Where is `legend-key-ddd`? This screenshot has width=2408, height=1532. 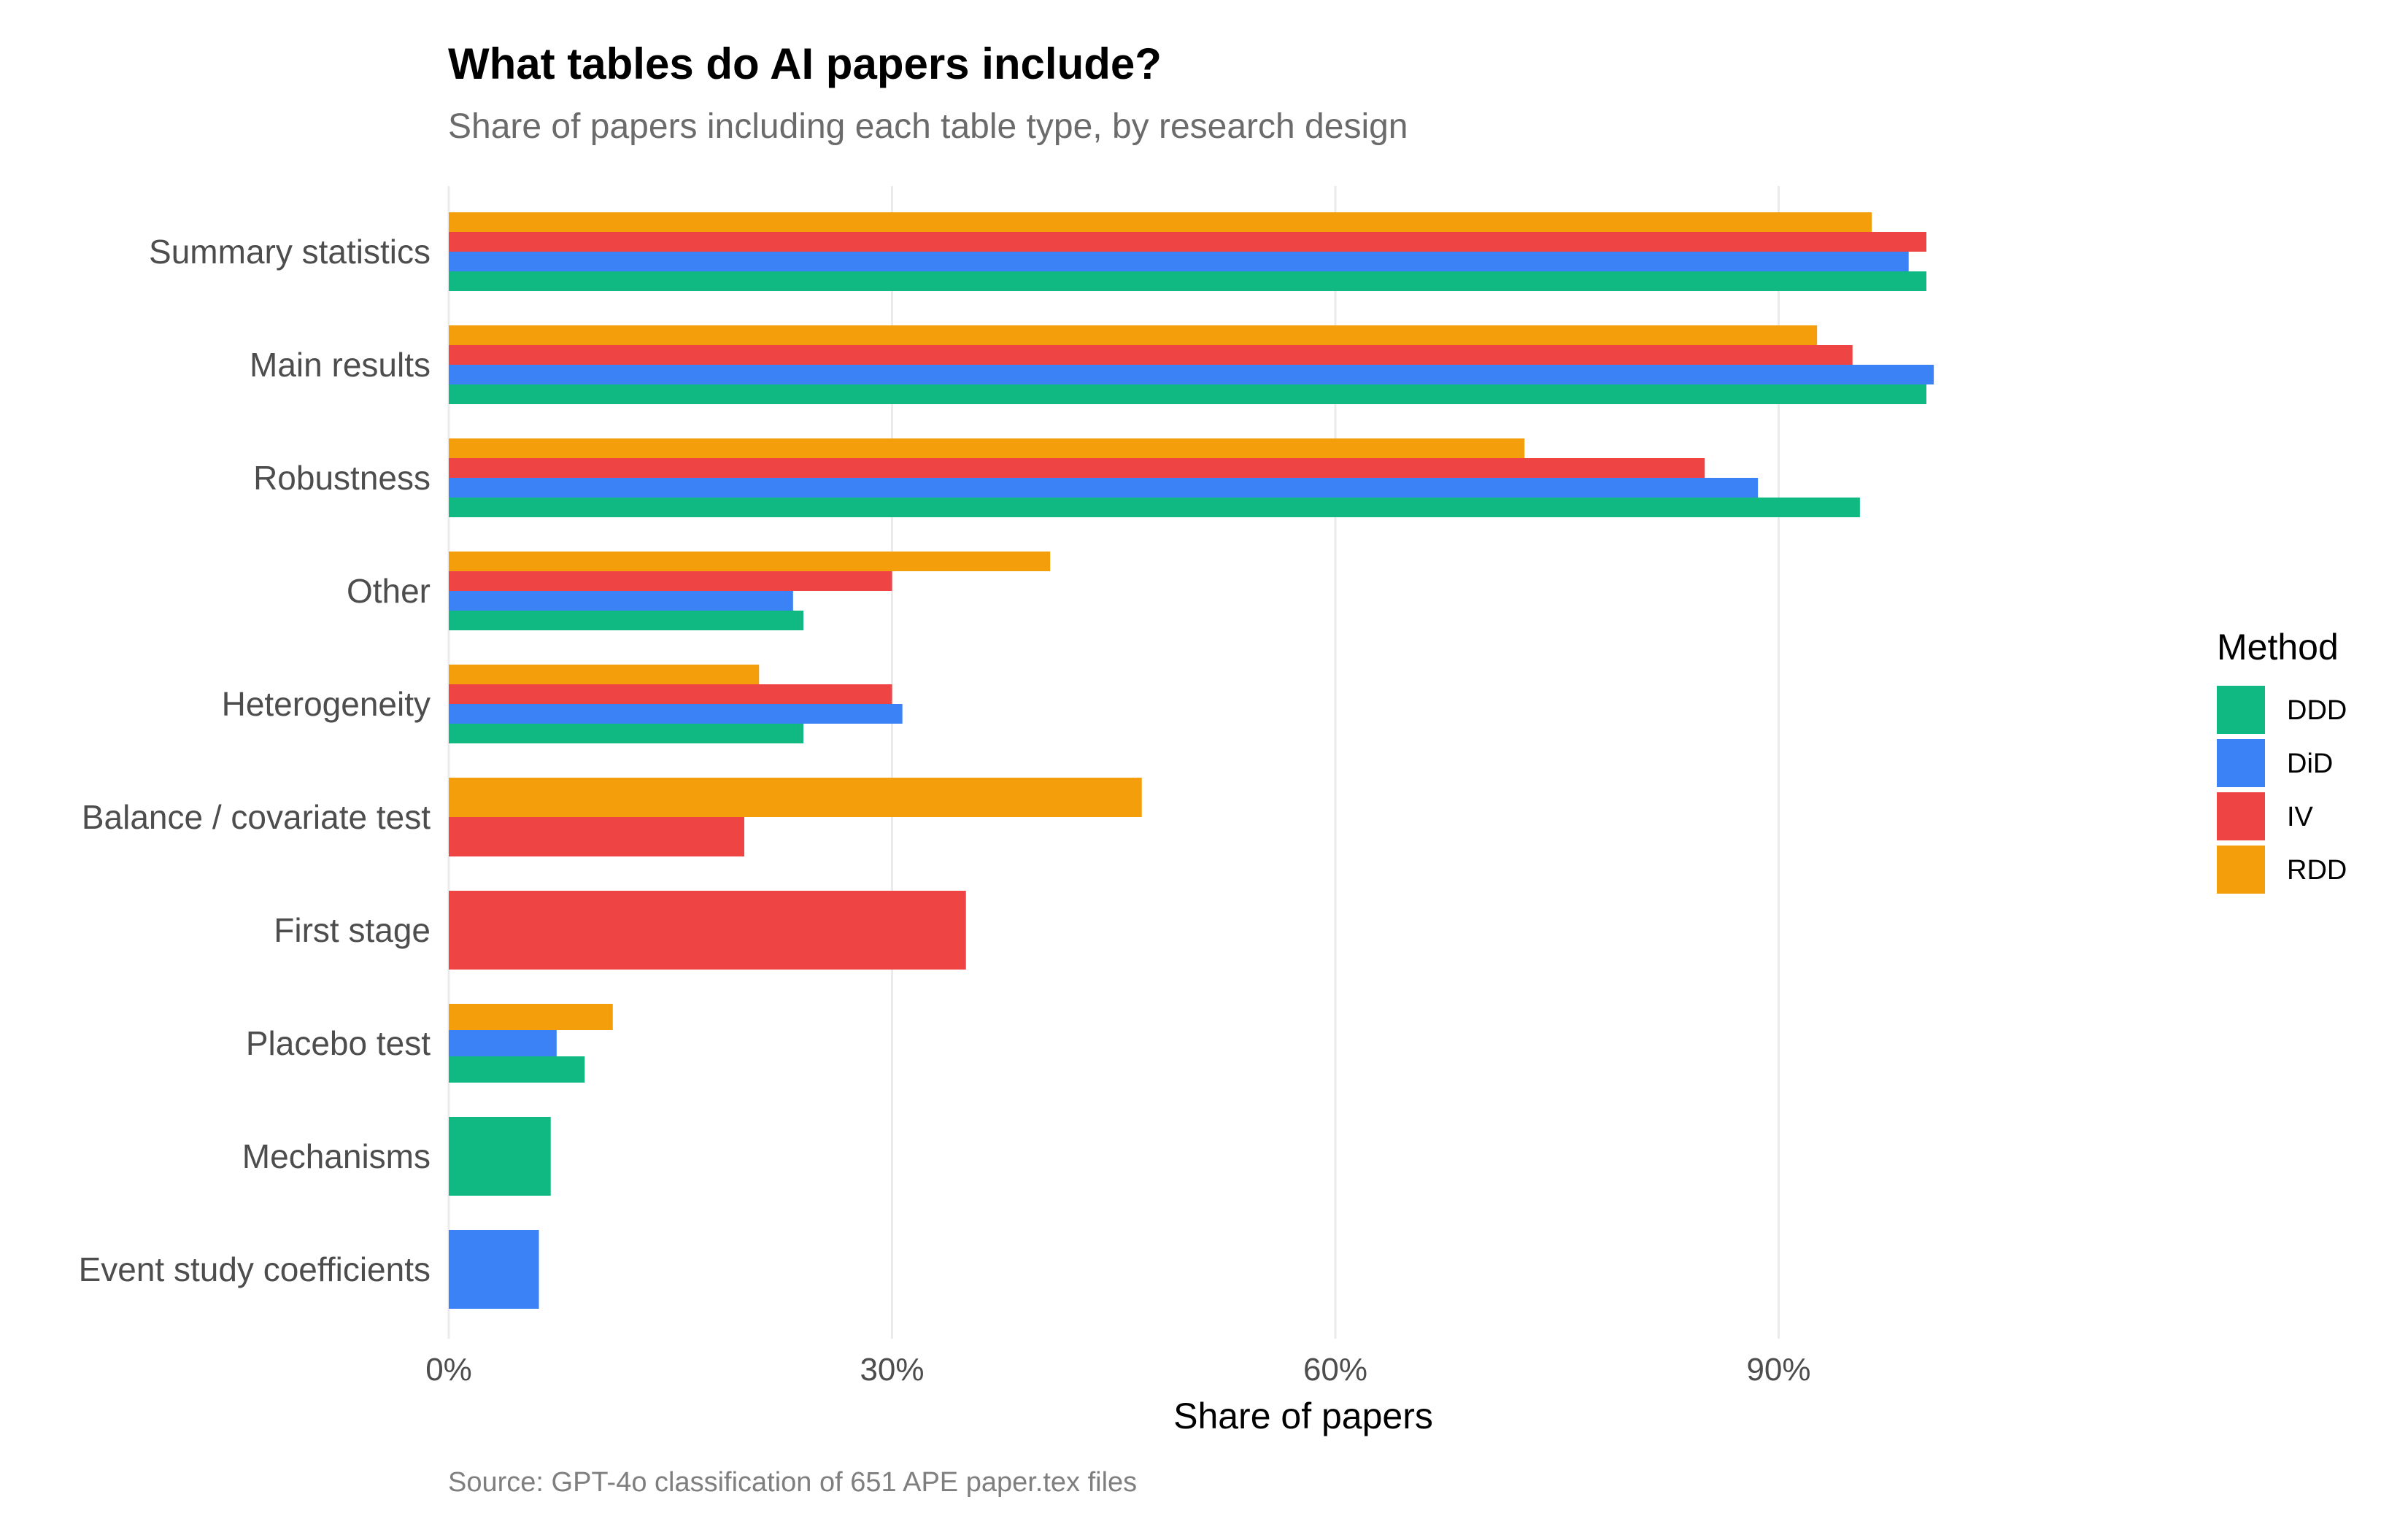 legend-key-ddd is located at coordinates (2241, 710).